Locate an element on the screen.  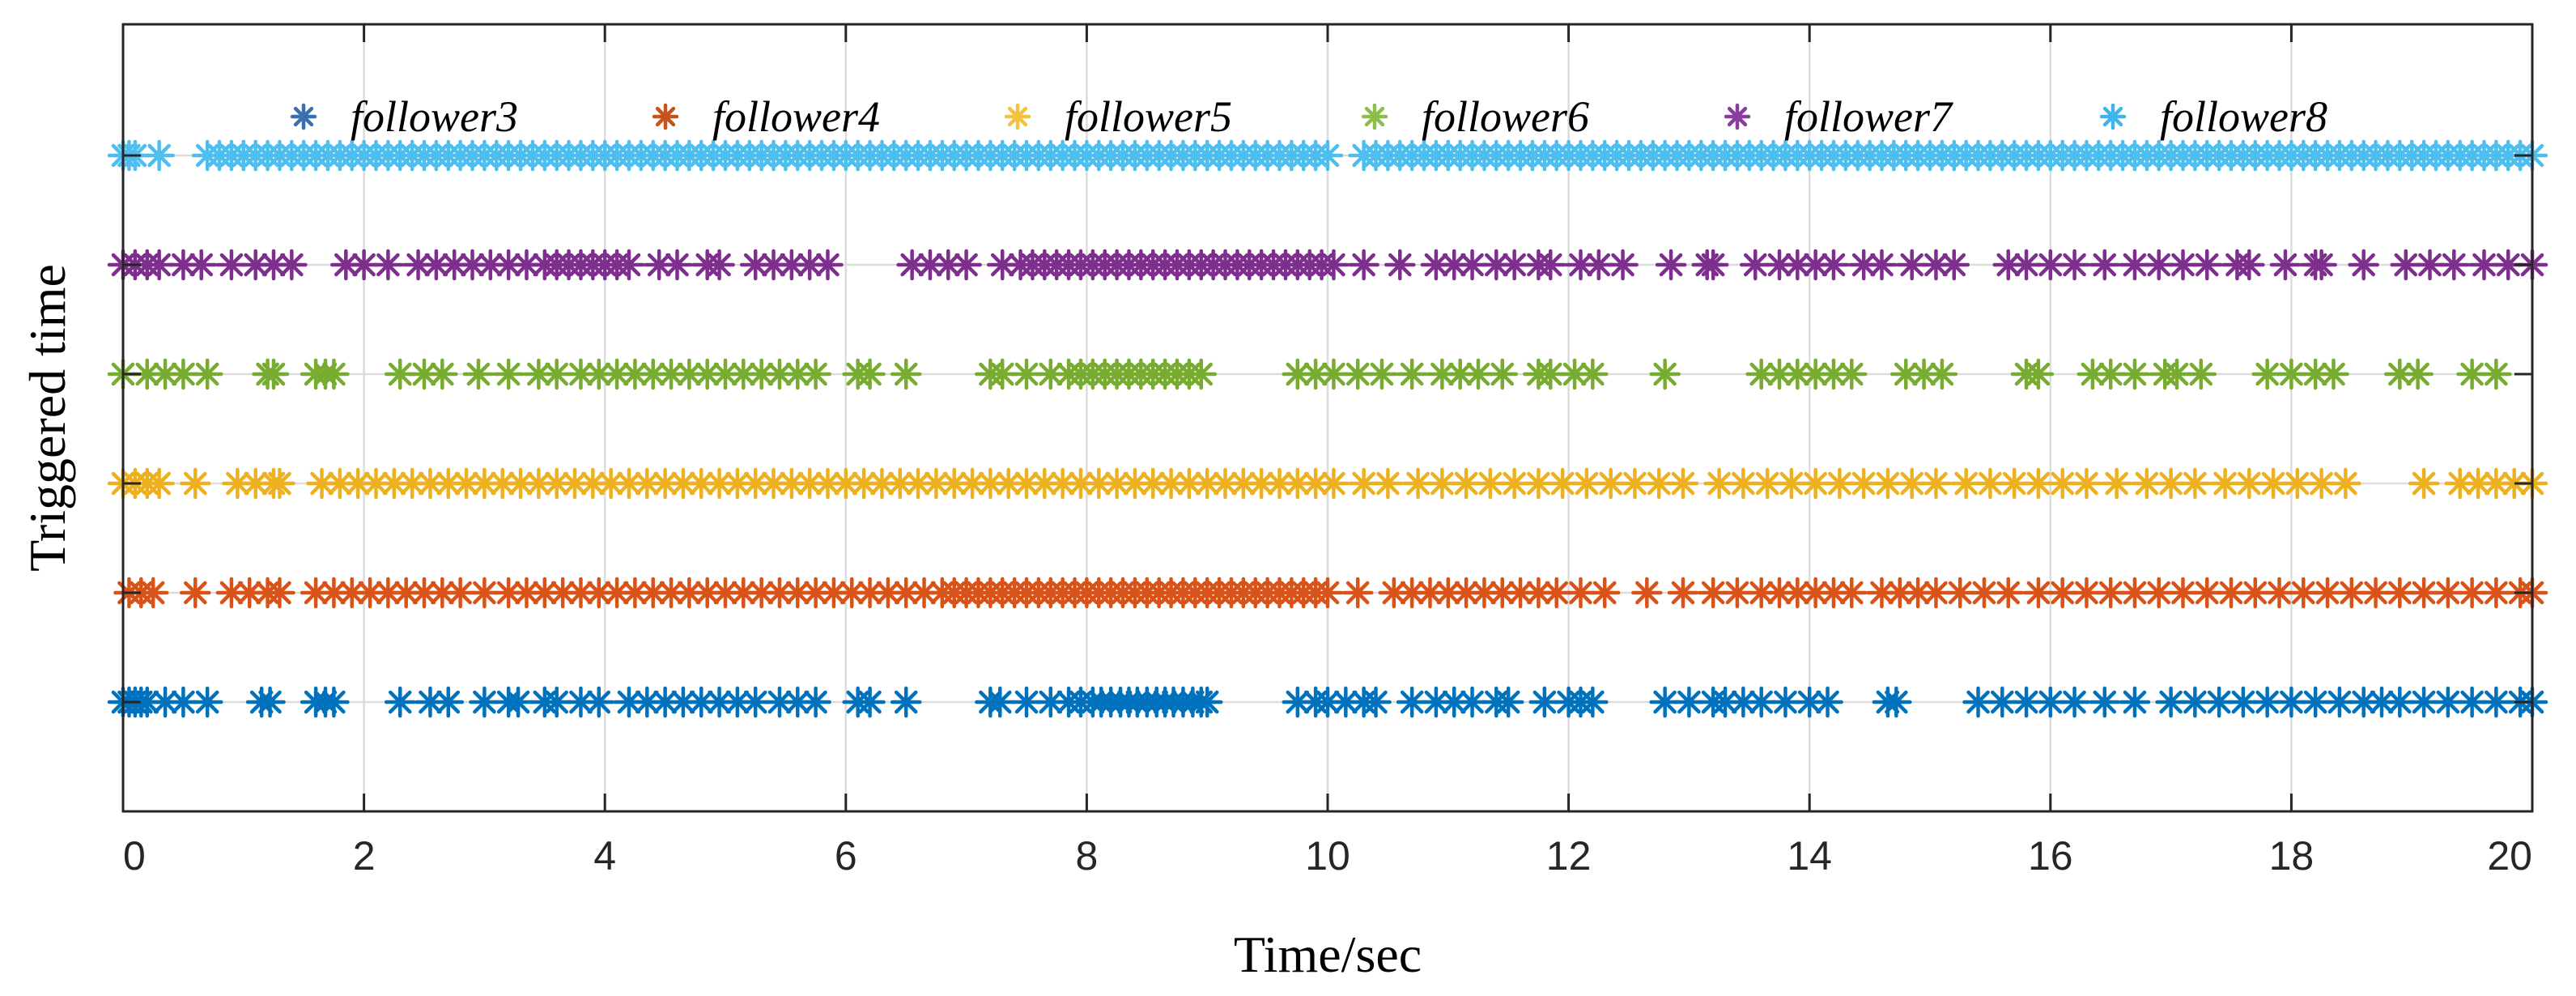
y-axis-label: Triggered time is located at coordinates (48, 418).